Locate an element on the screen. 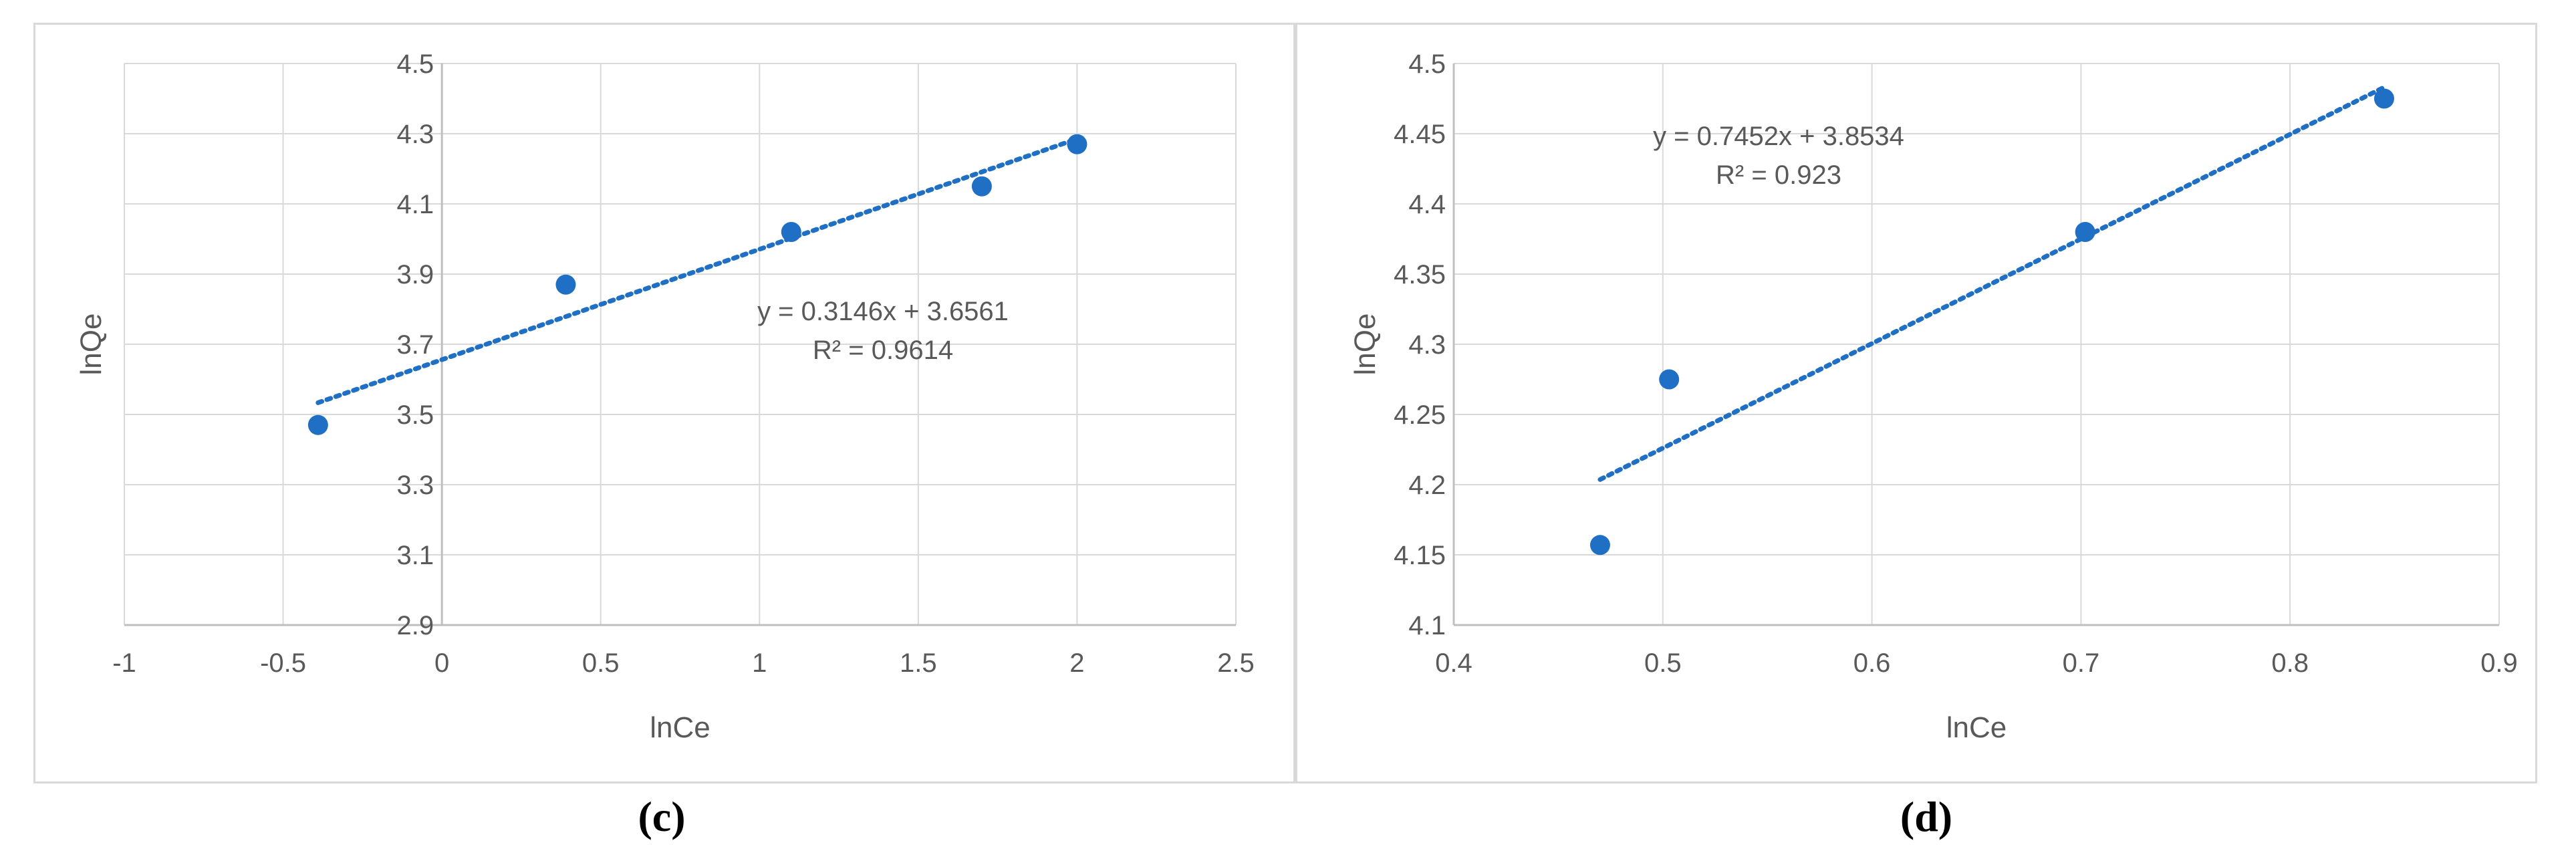 This screenshot has height=861, width=2576. y-tick-label: 4.35 is located at coordinates (1420, 274).